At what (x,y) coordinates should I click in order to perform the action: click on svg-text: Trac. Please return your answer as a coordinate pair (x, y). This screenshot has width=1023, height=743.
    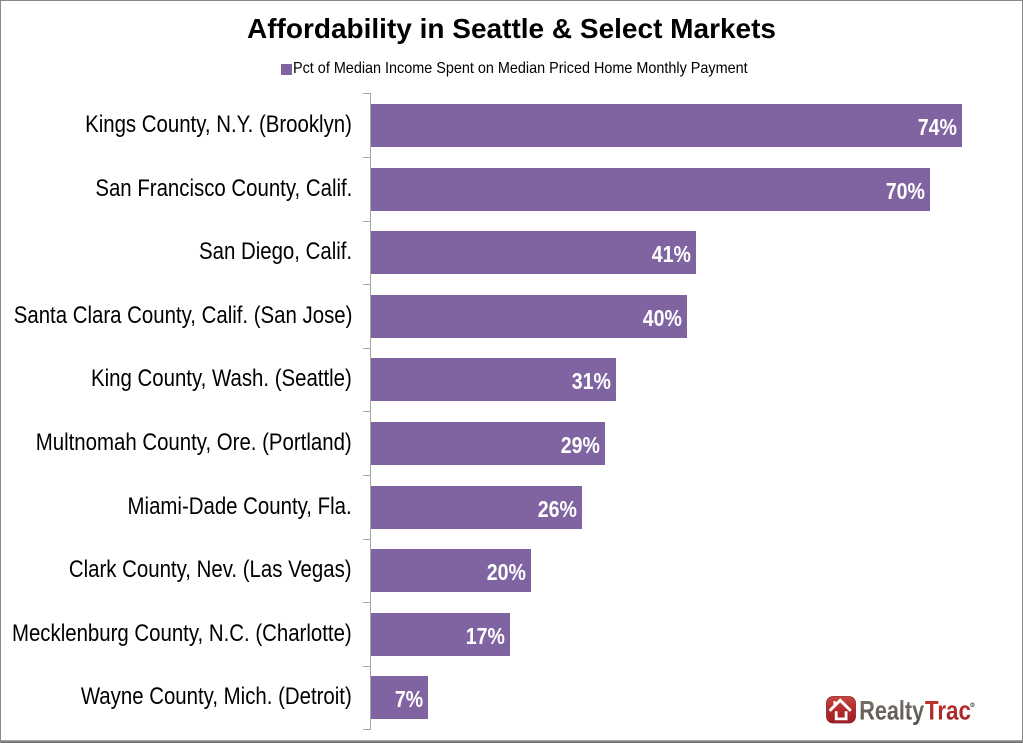
    Looking at the image, I should click on (948, 710).